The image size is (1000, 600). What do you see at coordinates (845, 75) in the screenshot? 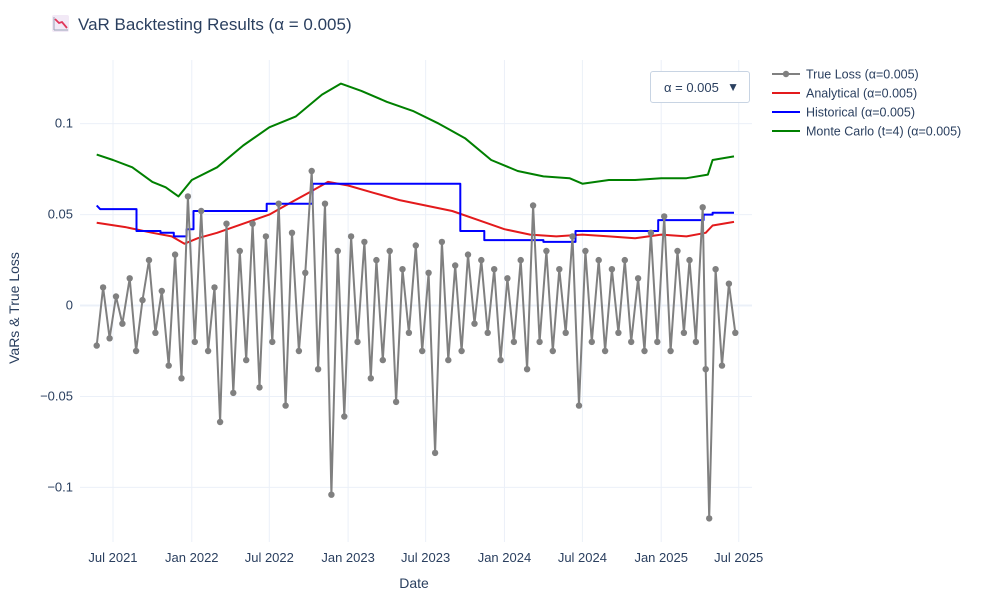
I see `legend-item: True Loss (α=0.005)` at bounding box center [845, 75].